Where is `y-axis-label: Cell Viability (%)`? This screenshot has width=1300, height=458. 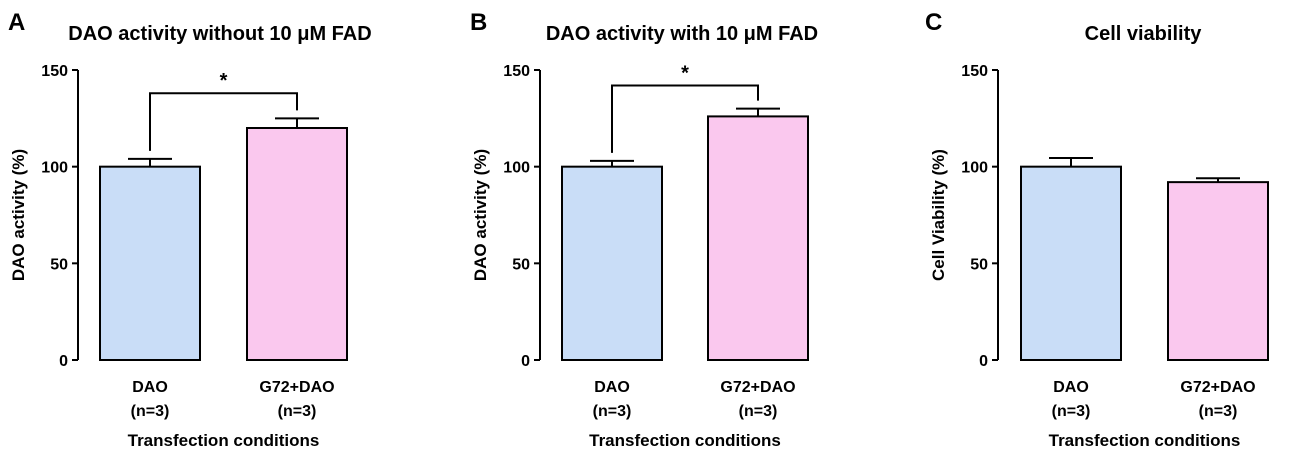
y-axis-label: Cell Viability (%) is located at coordinates (938, 215).